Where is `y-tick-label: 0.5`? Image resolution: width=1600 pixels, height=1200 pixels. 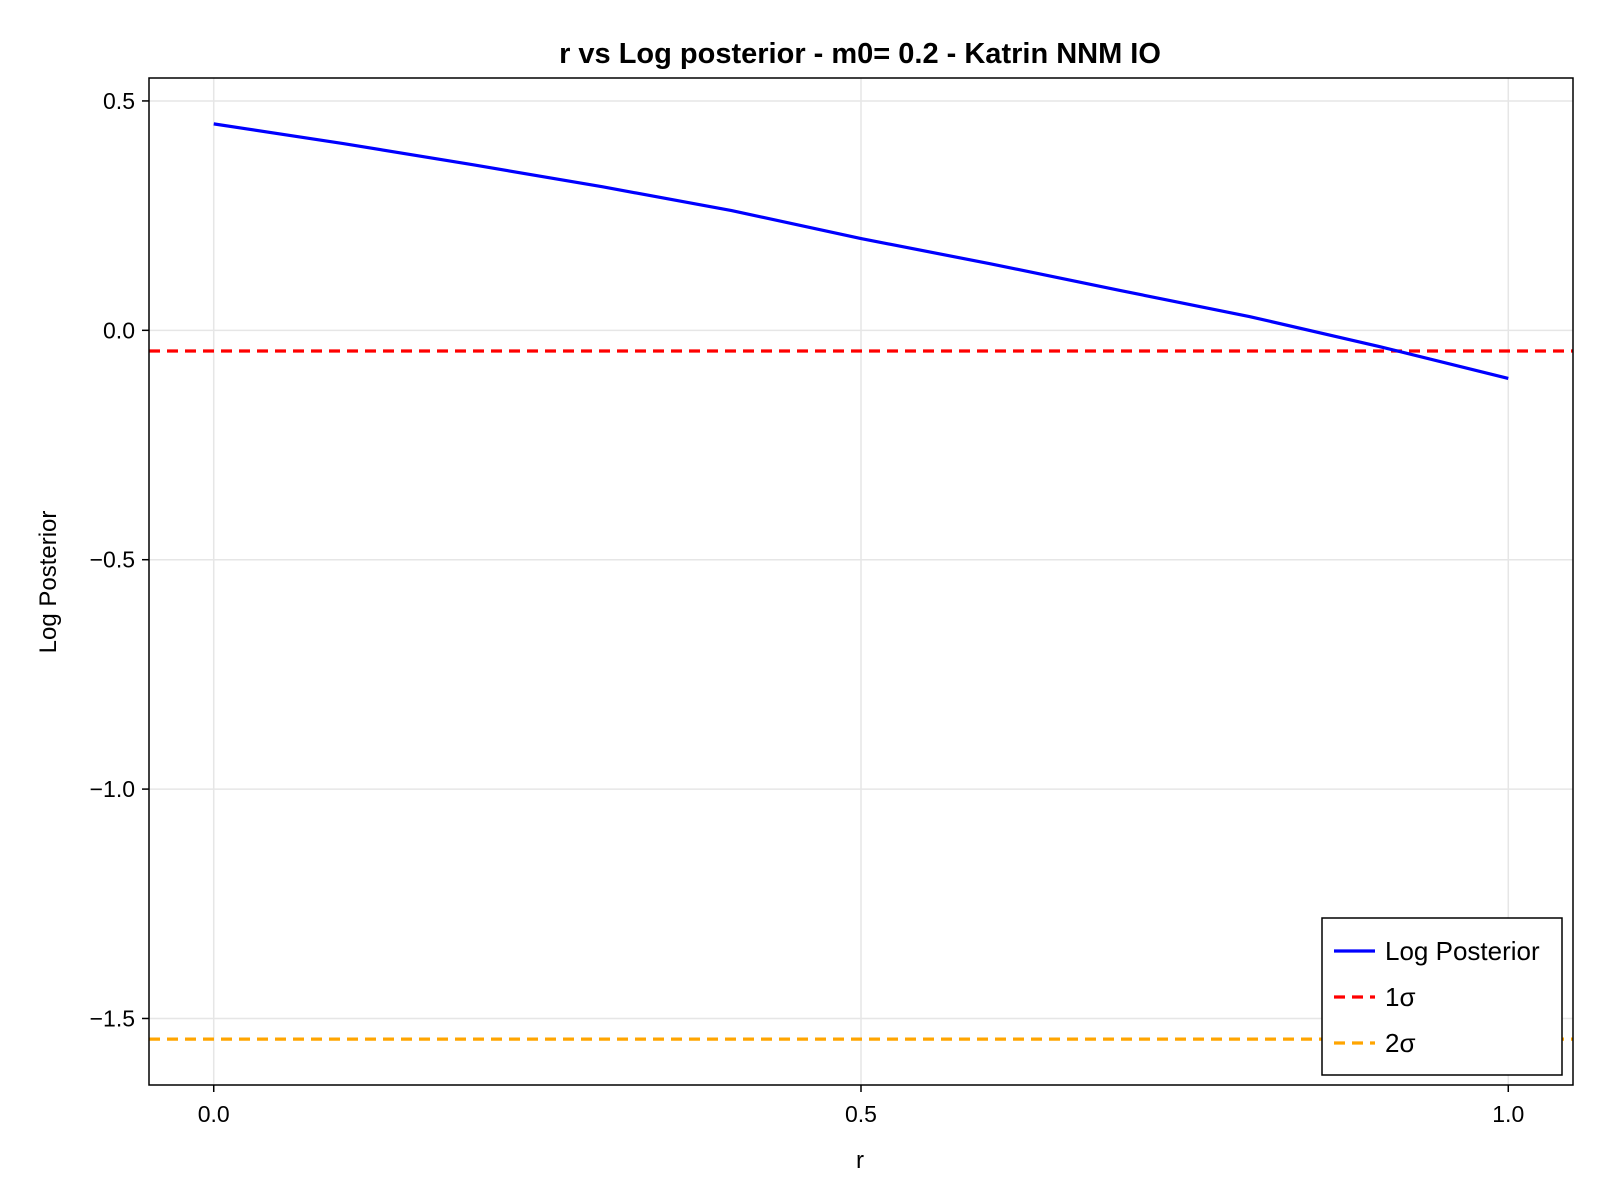 y-tick-label: 0.5 is located at coordinates (119, 101).